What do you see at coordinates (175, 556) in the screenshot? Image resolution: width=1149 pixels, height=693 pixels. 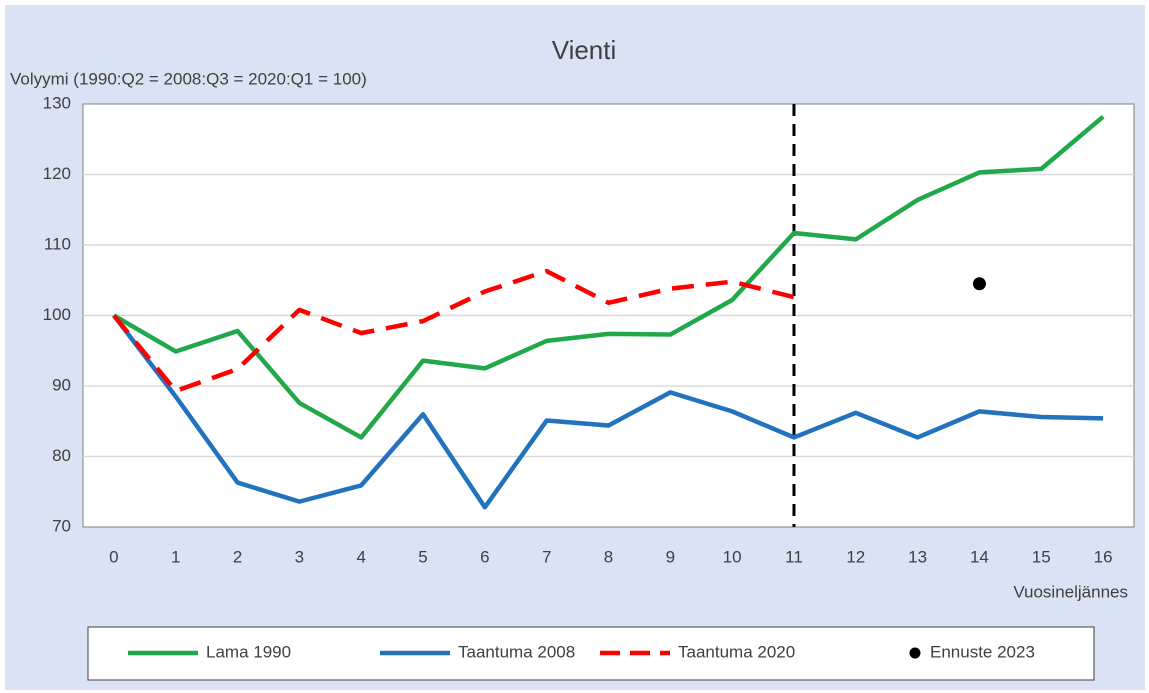 I see `x-tick-label: 1` at bounding box center [175, 556].